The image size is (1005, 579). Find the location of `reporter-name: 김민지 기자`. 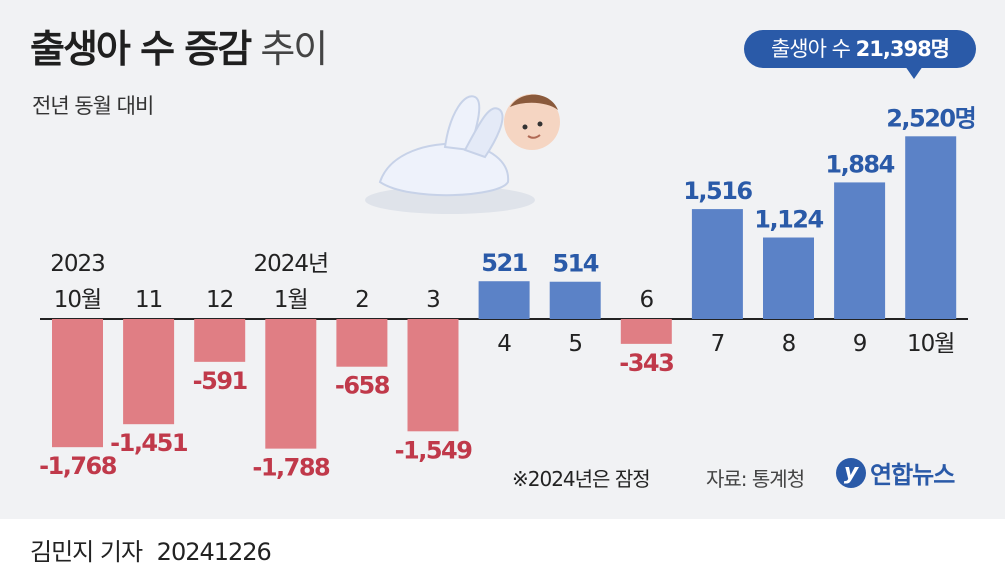

reporter-name: 김민지 기자 is located at coordinates (86, 552).